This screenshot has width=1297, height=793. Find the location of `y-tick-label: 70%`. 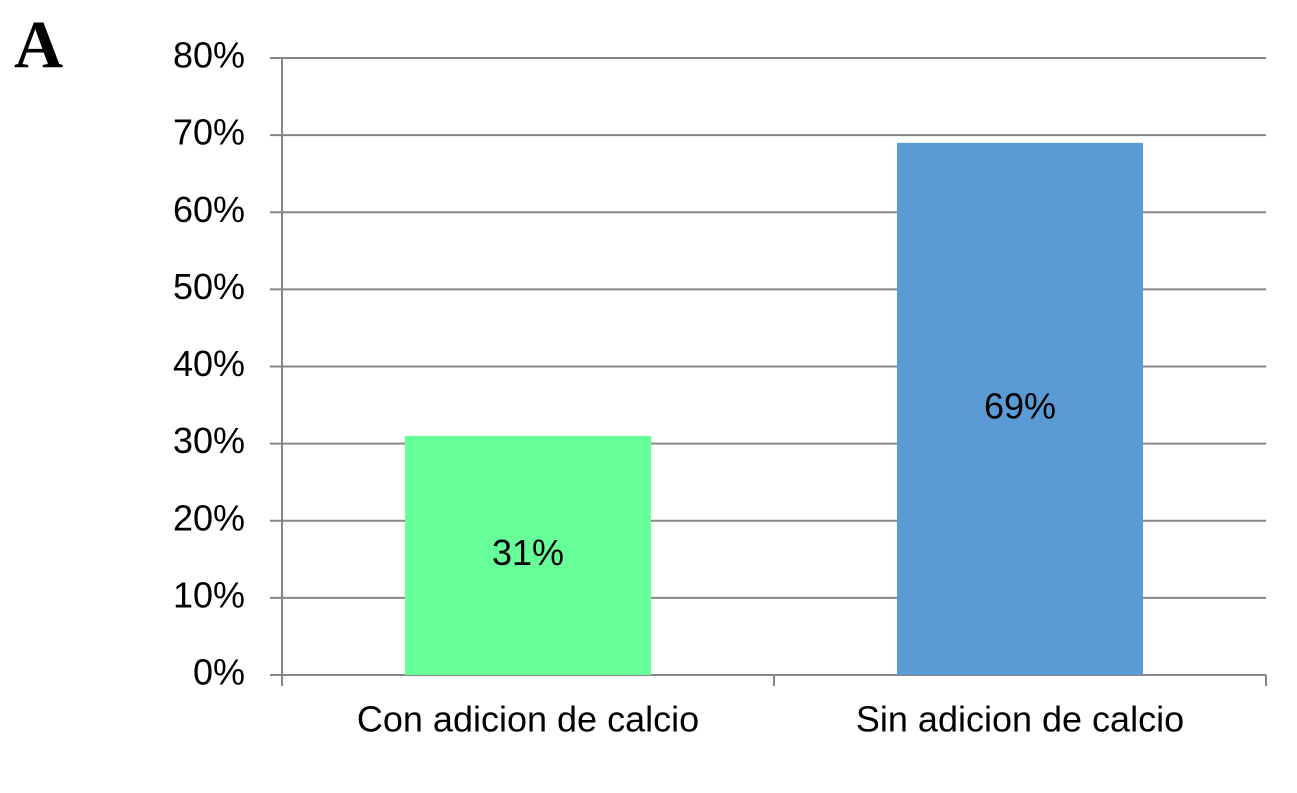

y-tick-label: 70% is located at coordinates (209, 132).